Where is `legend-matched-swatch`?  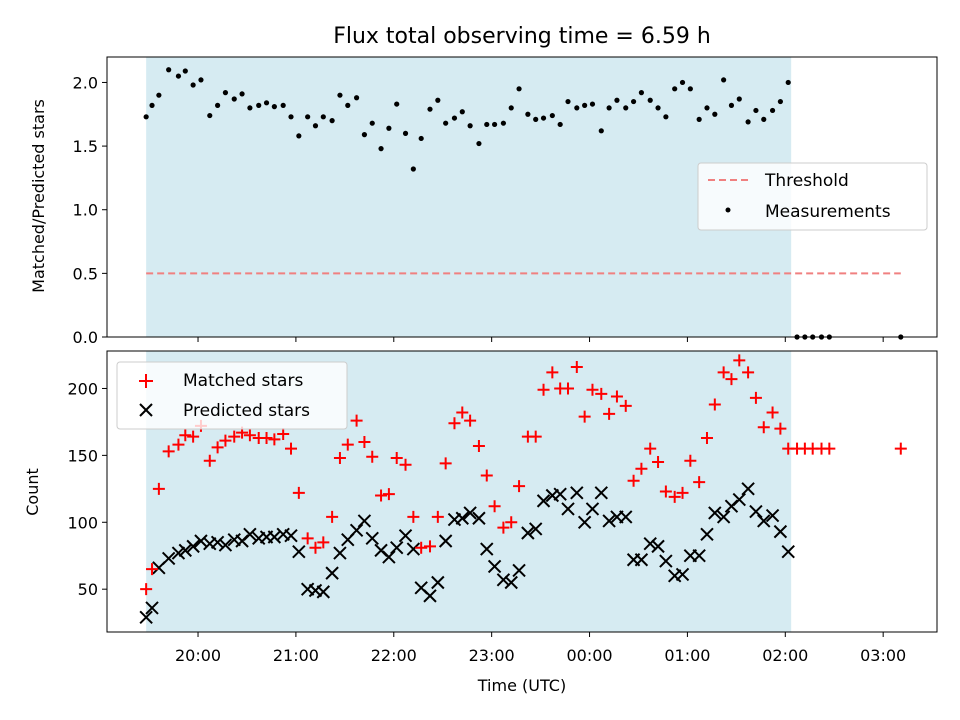
legend-matched-swatch is located at coordinates (146, 381).